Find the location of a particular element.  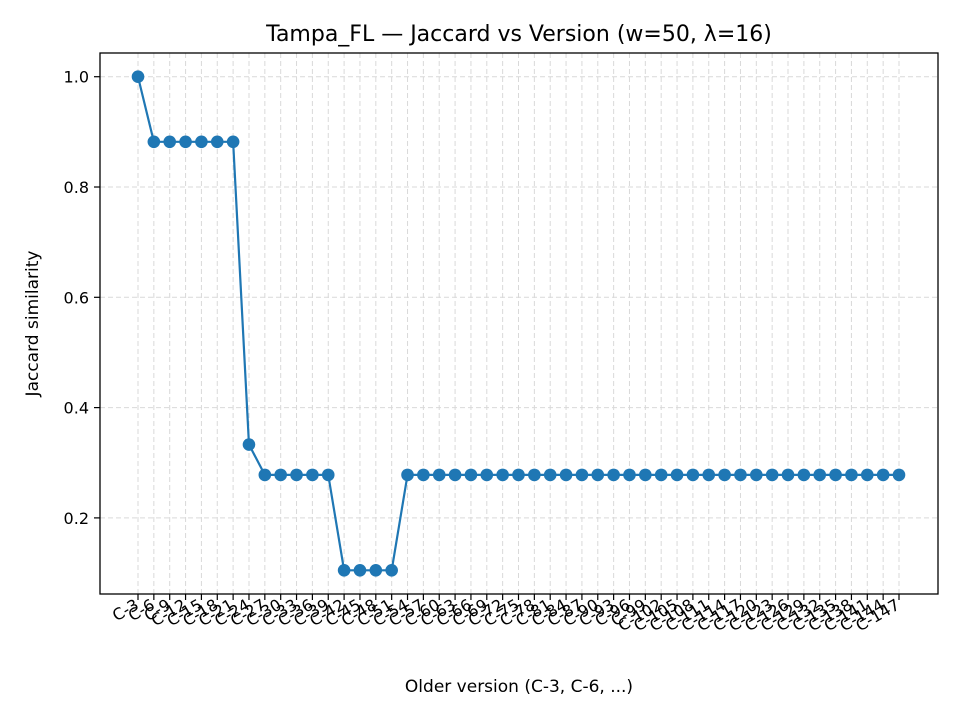

y-axis: 0.2 0.4 0.6 0.8 1.0 is located at coordinates (82, 298).